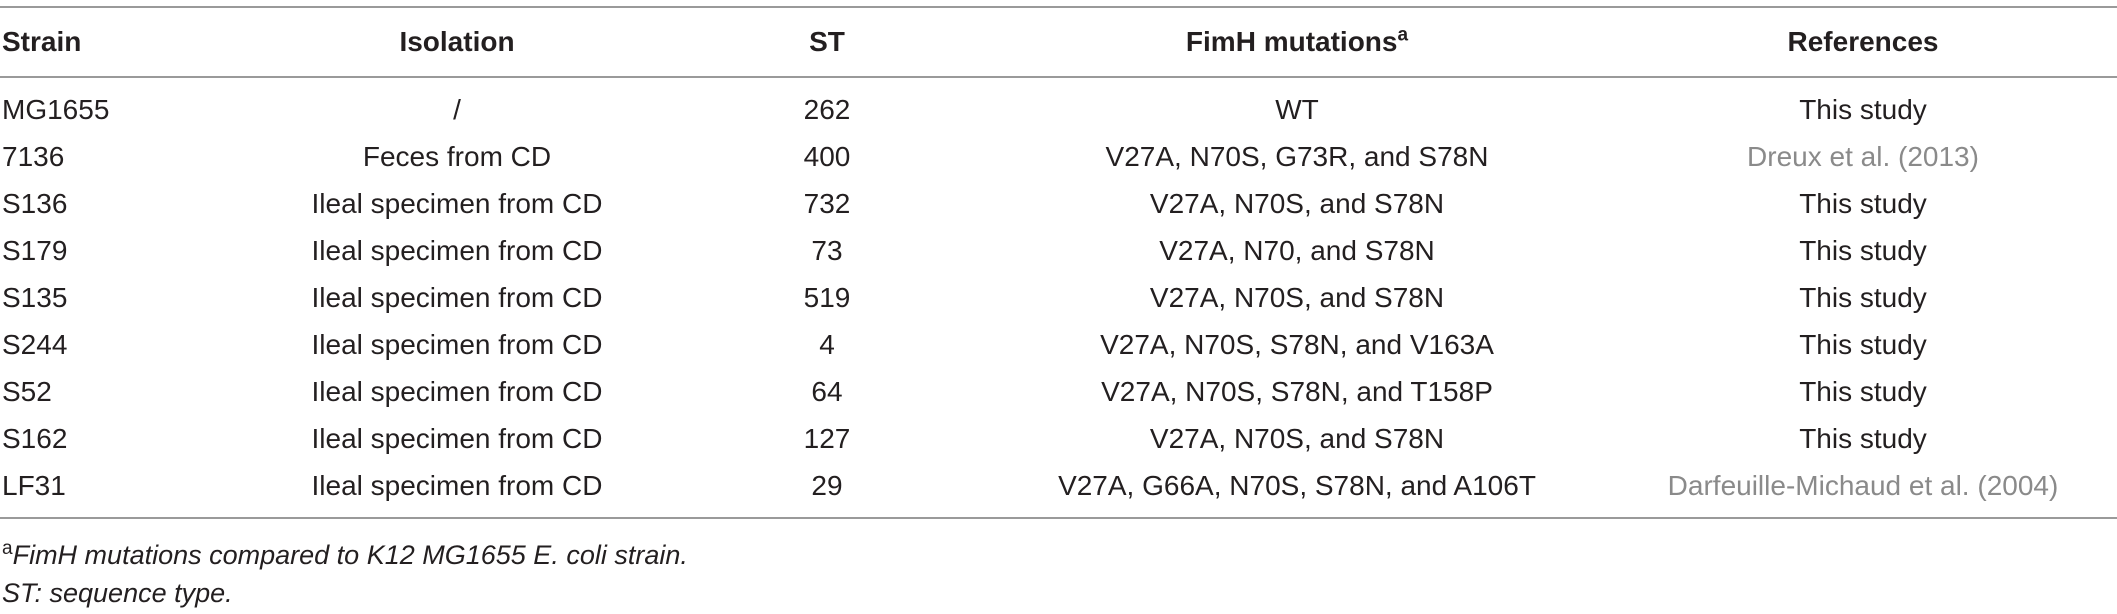 The width and height of the screenshot is (2117, 614). Describe the element at coordinates (1863, 41) in the screenshot. I see `header-references: References` at that location.